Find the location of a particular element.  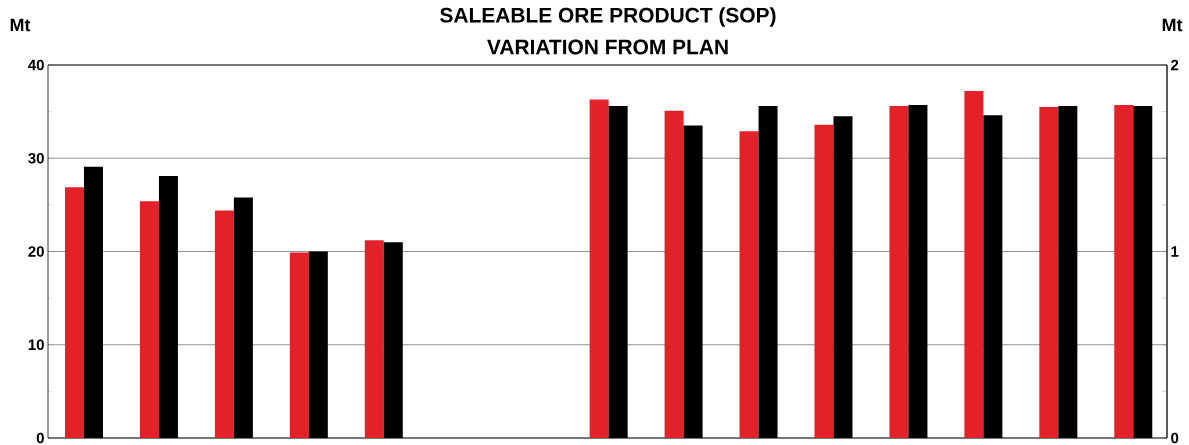

y2-tick-label: 1 is located at coordinates (1175, 251).